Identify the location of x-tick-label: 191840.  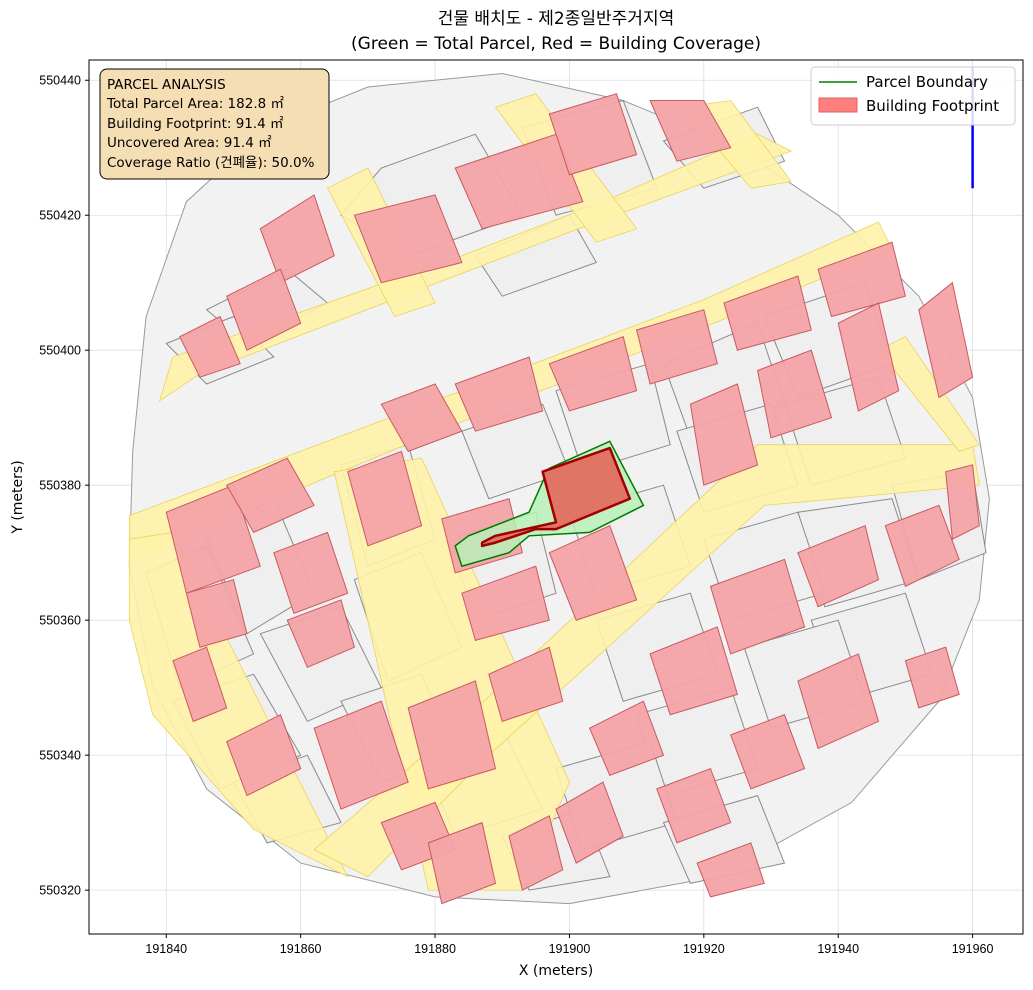
(166, 949).